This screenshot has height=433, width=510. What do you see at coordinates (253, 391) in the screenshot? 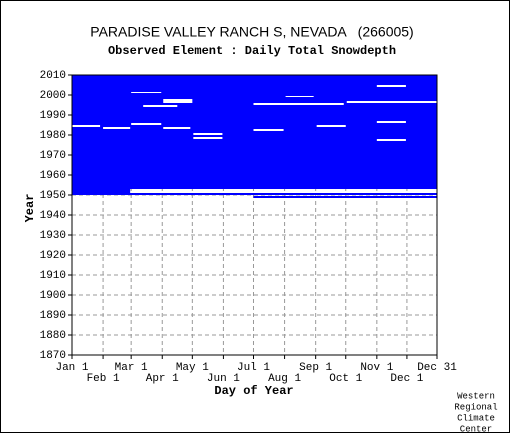
I see `x-axis-label: Day of Year` at bounding box center [253, 391].